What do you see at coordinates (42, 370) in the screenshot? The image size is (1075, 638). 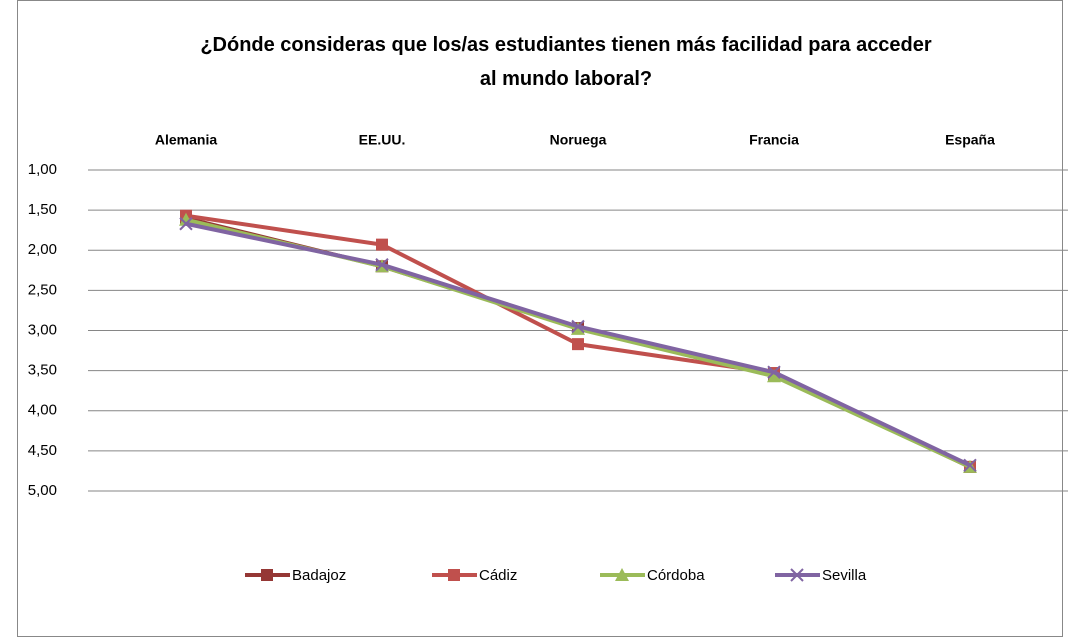 I see `y-tick-label: 3,50` at bounding box center [42, 370].